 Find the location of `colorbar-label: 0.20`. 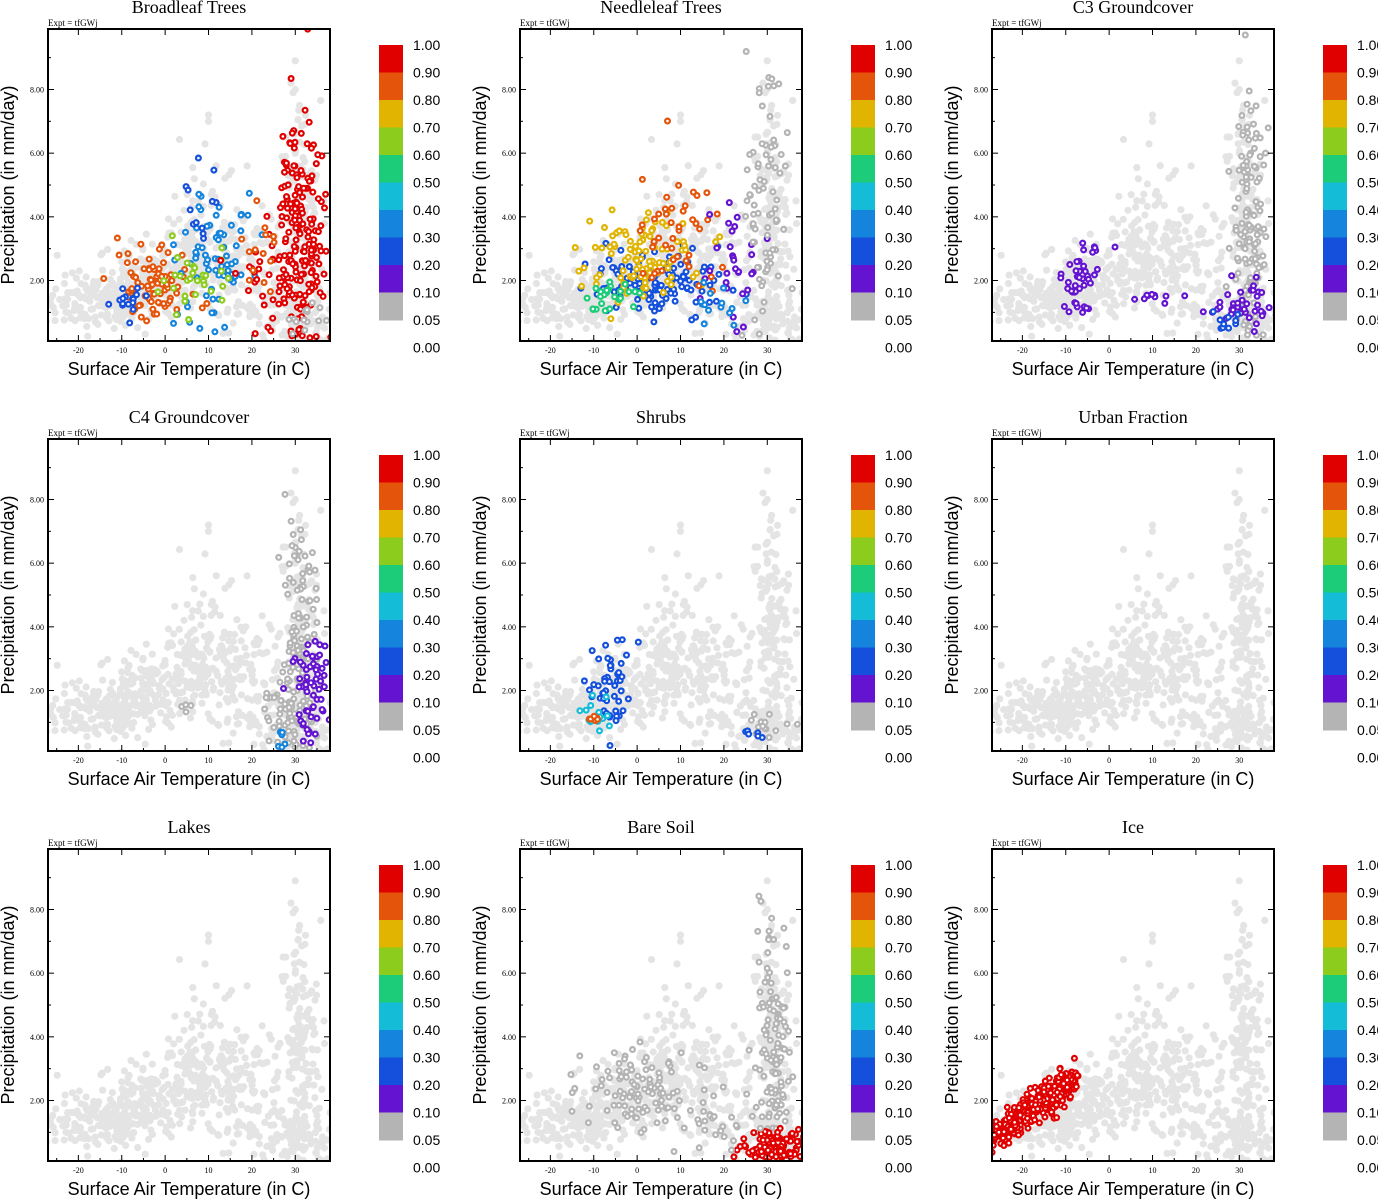

colorbar-label: 0.20 is located at coordinates (426, 675).